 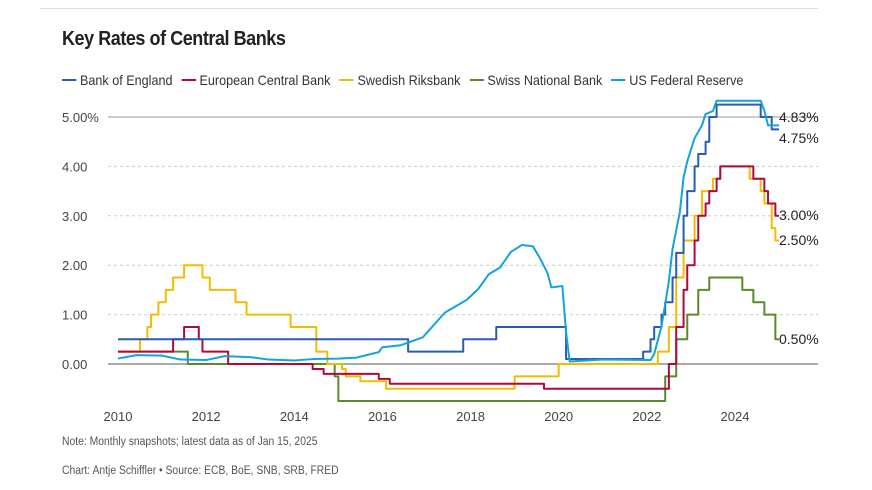 I want to click on legend-item-riksbank: Swedish Riksbank, so click(x=399, y=80).